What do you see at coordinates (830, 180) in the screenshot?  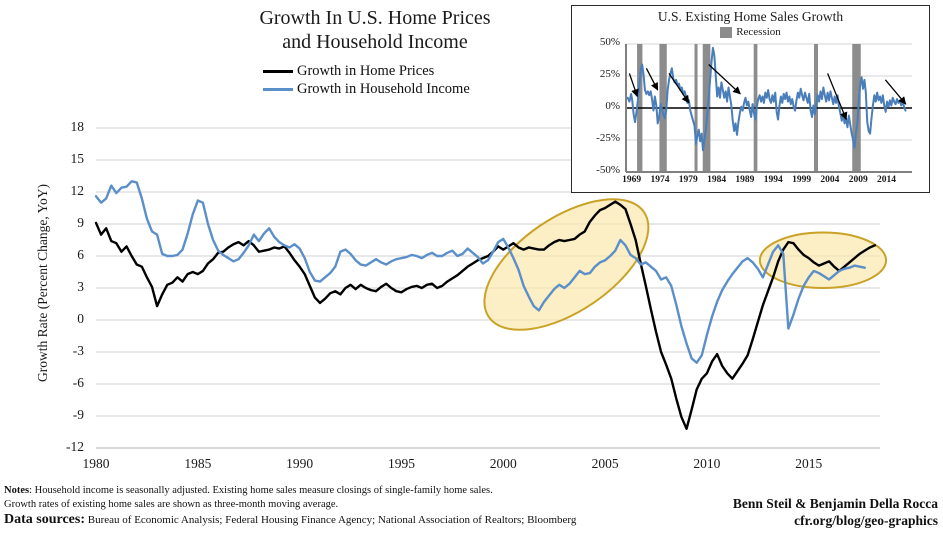 I see `inset-x-tick-label: 2004` at bounding box center [830, 180].